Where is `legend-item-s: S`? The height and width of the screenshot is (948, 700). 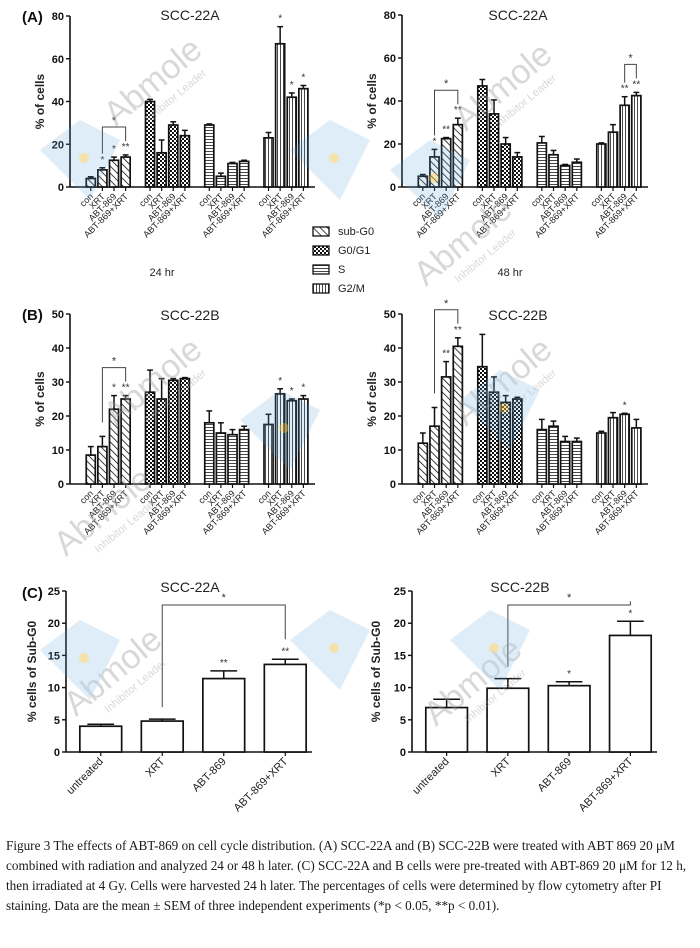
legend-item-s: S is located at coordinates (328, 270).